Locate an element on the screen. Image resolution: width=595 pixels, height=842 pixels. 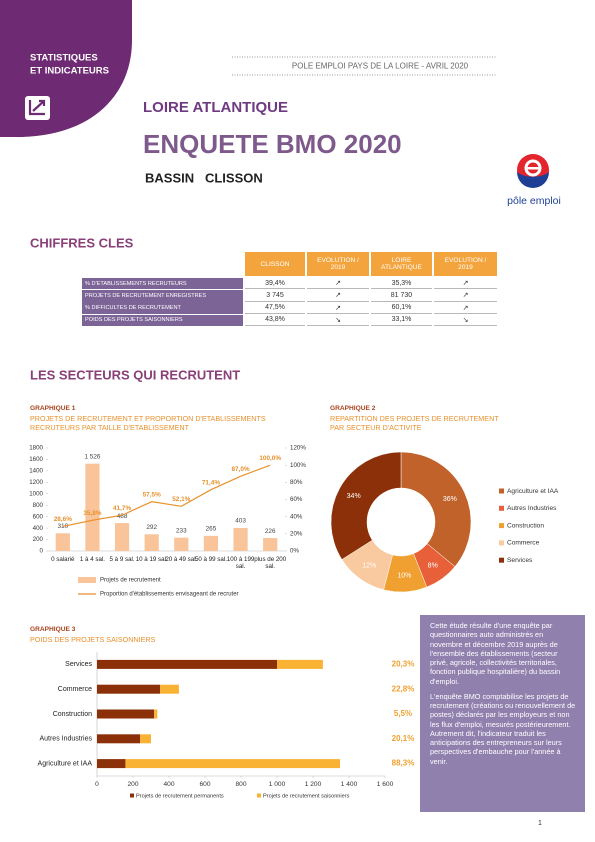
legend-label: Projets de recrutement permanents is located at coordinates (180, 796).